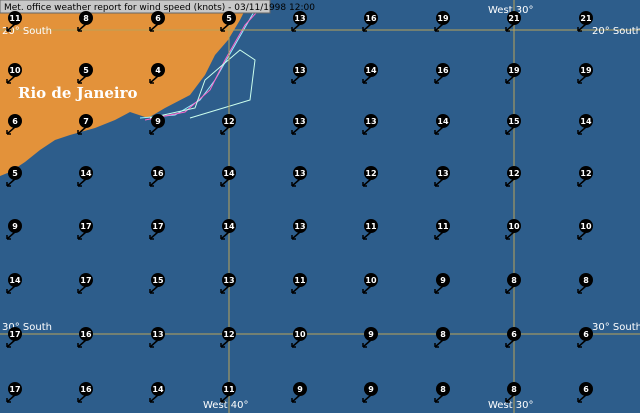  What do you see at coordinates (511, 405) in the screenshot?
I see `lon-label: West 30°` at bounding box center [511, 405].